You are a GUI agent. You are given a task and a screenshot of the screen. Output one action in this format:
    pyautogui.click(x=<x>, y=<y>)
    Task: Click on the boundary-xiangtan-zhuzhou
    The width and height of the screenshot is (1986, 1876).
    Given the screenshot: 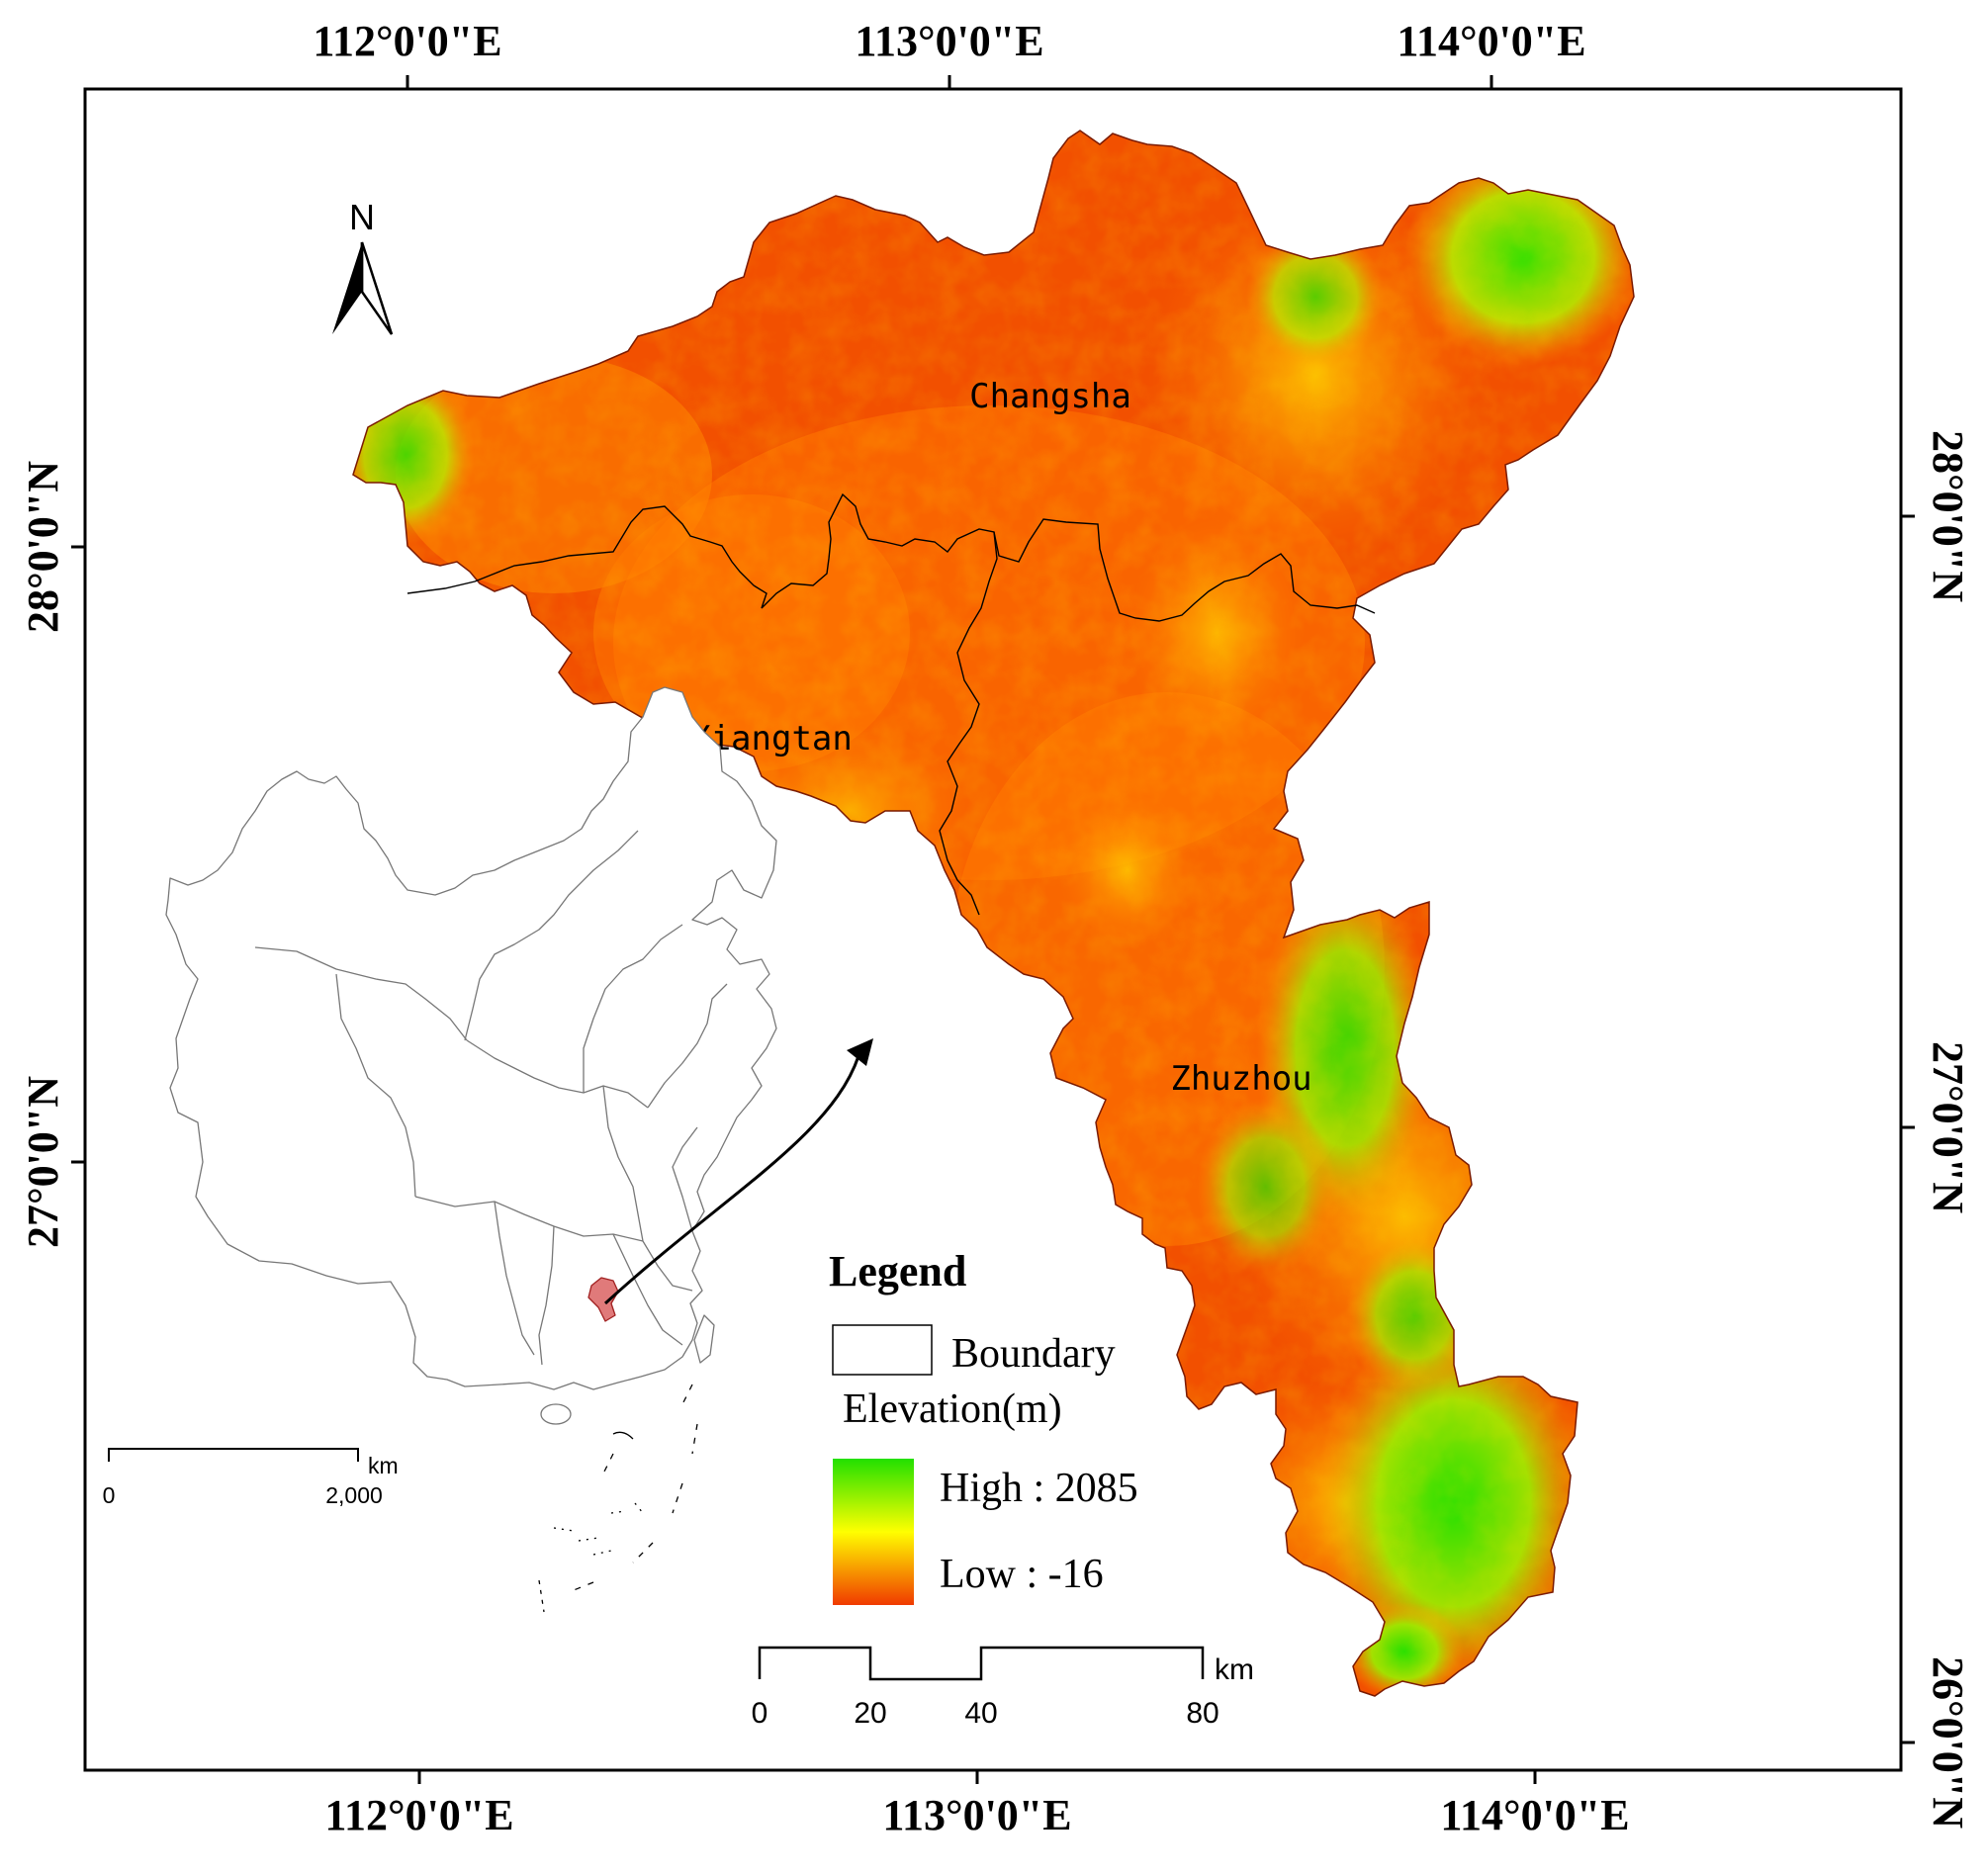 What is the action you would take?
    pyautogui.click(x=968, y=724)
    